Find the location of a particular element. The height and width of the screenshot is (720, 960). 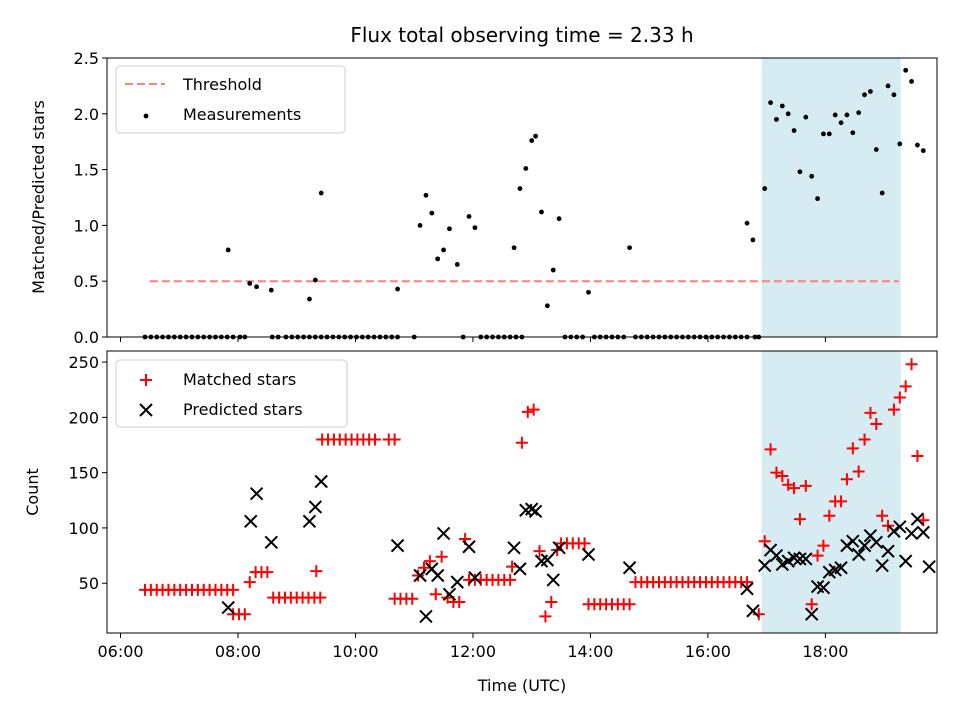

legend-matched-label: Matched stars is located at coordinates (239, 379).